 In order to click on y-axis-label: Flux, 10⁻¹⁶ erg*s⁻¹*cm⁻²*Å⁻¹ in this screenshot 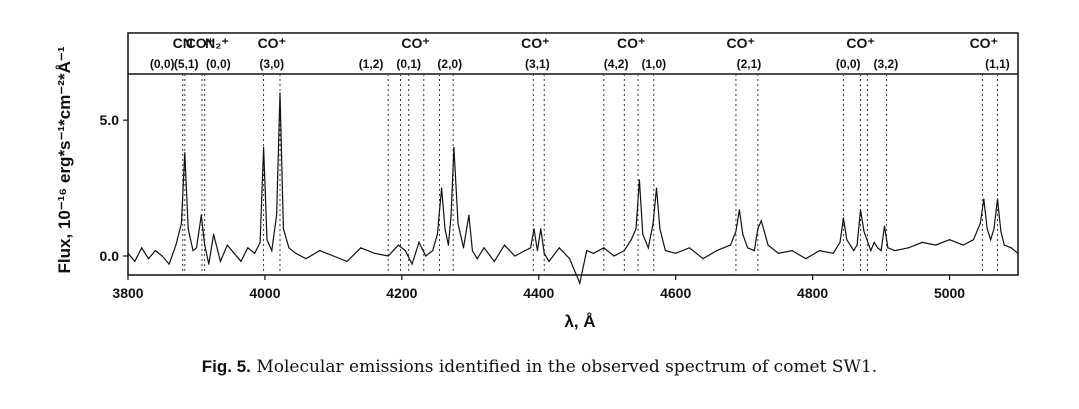, I will do `click(64, 159)`.